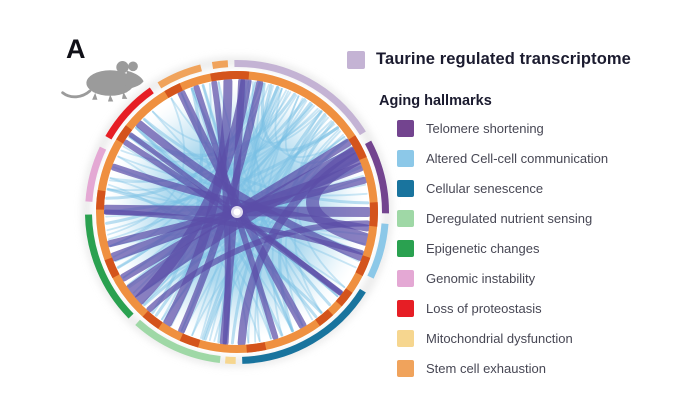  Describe the element at coordinates (481, 278) in the screenshot. I see `legend-item-label: Genomic instability` at that location.